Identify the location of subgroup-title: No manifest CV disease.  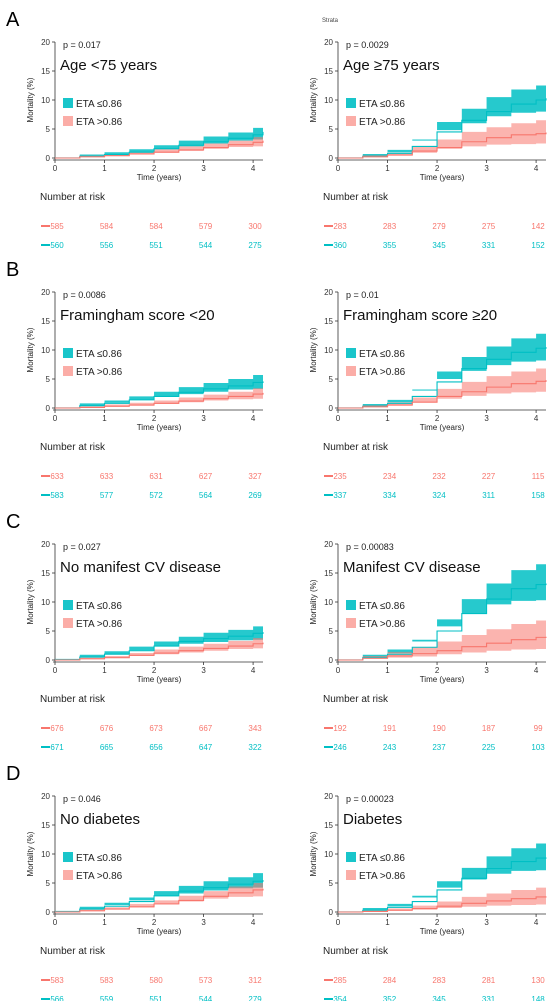
(140, 567).